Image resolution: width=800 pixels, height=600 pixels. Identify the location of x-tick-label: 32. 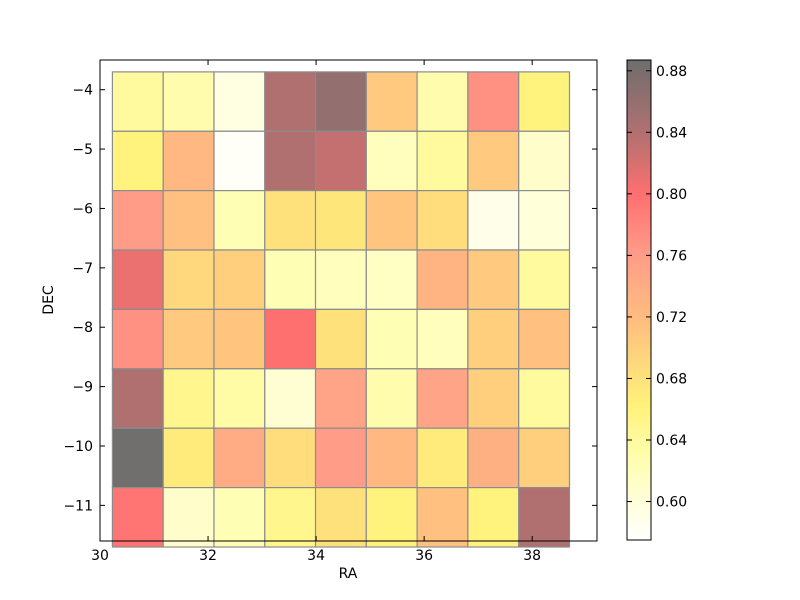
(208, 556).